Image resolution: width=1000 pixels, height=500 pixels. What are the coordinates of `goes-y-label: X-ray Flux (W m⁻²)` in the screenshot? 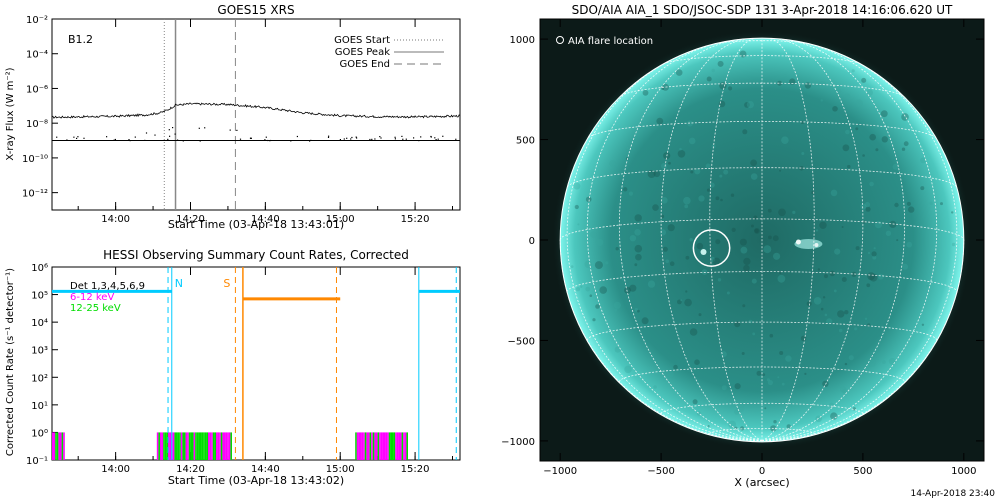 It's located at (10, 113).